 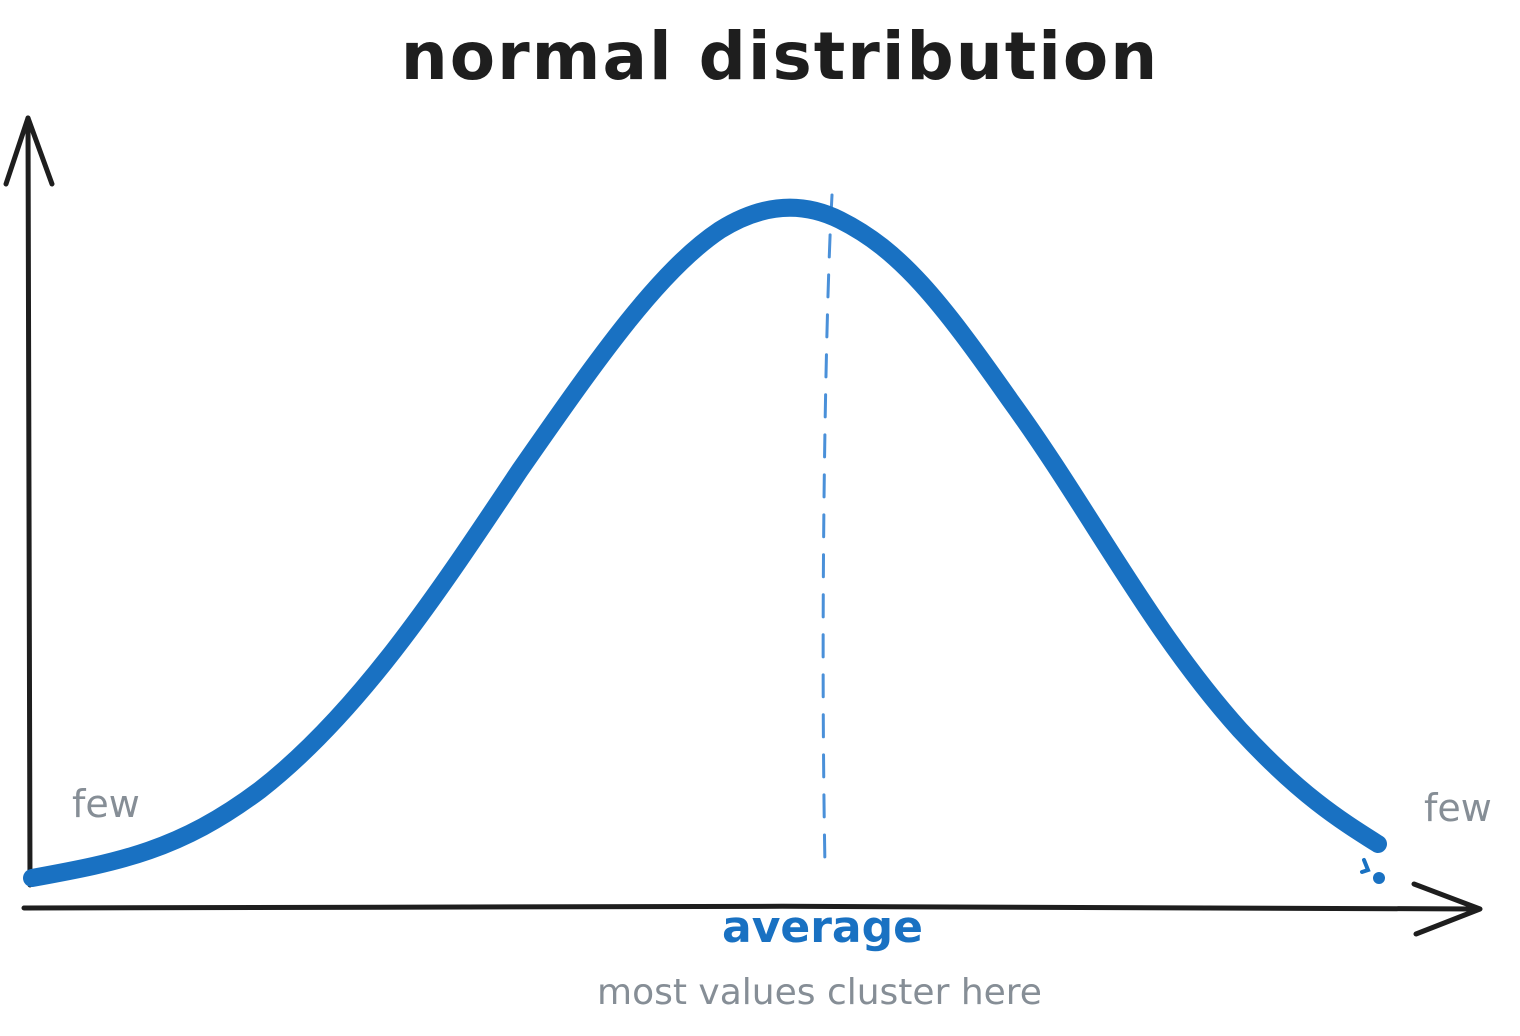 What do you see at coordinates (1379, 878) in the screenshot?
I see `pen-dot` at bounding box center [1379, 878].